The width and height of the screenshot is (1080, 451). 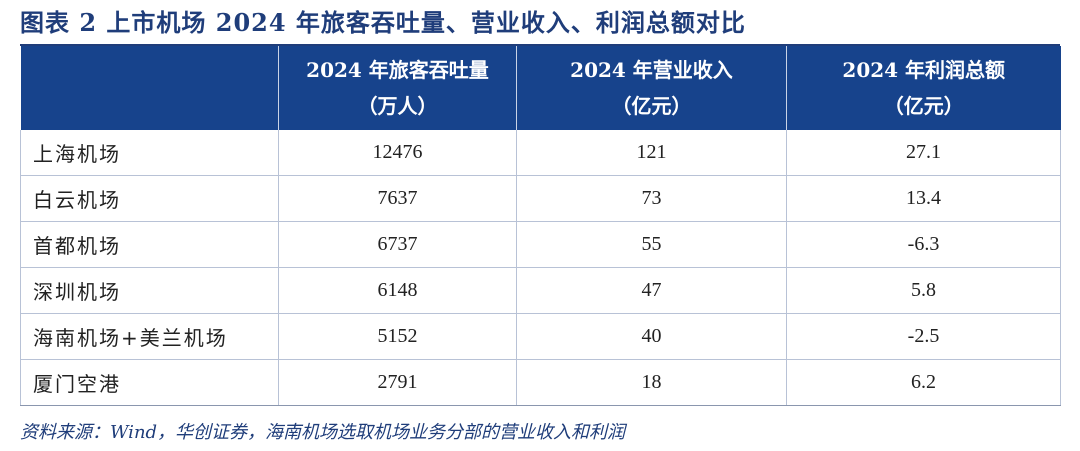 I want to click on airport-name-cell: 白云机场, so click(x=149, y=198).